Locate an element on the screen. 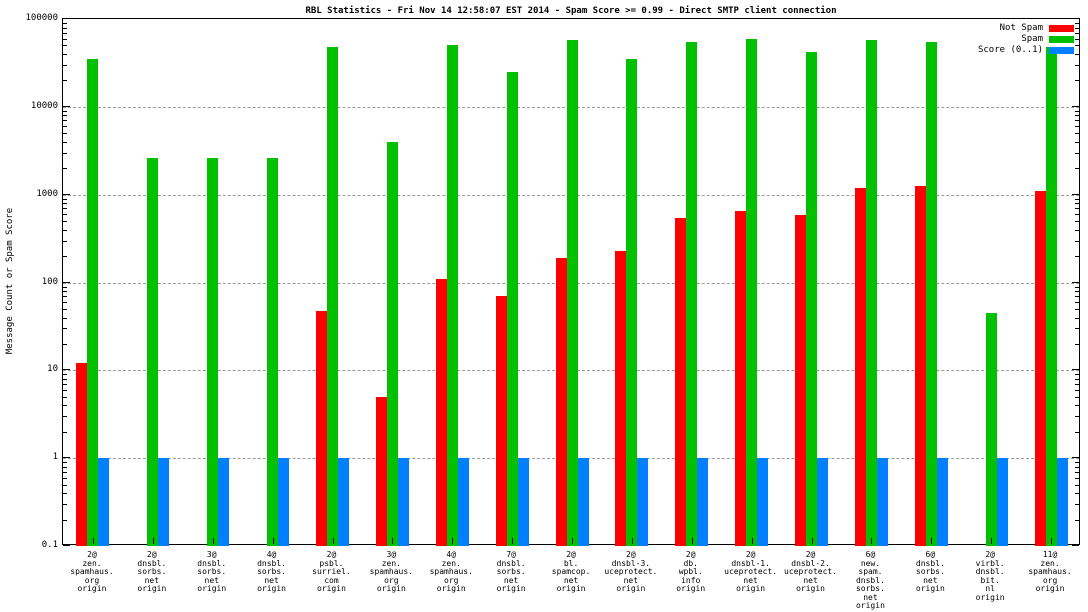  x-category-label: 7@ dnsbl. sorbs. net origin is located at coordinates (511, 571).